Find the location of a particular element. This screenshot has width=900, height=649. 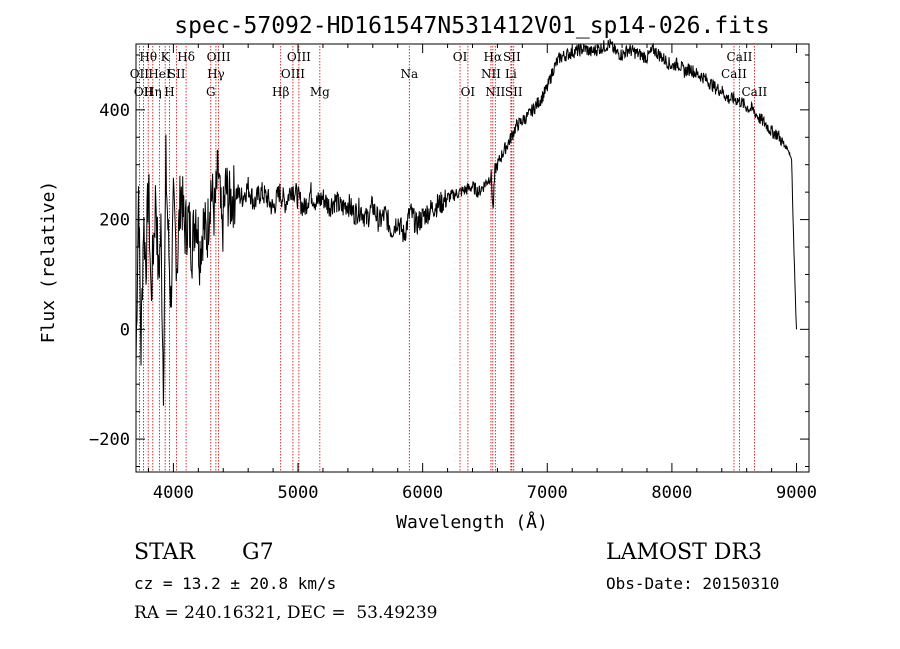

emission-line-label: G is located at coordinates (211, 92).